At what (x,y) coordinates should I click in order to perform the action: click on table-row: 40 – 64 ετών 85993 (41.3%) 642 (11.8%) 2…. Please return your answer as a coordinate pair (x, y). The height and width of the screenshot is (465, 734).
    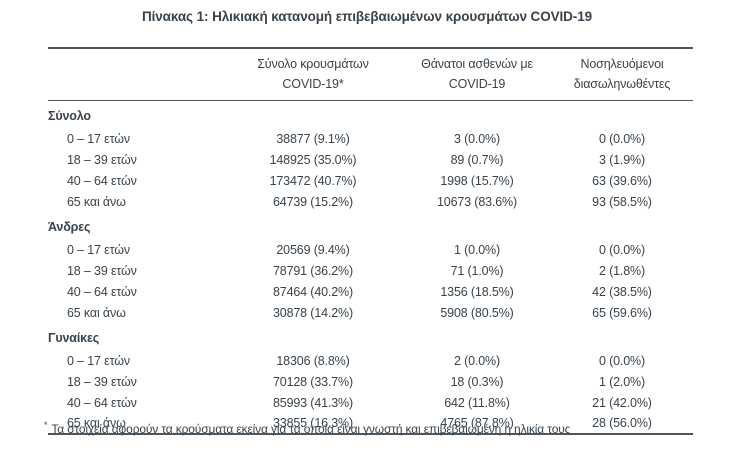
    Looking at the image, I should click on (370, 402).